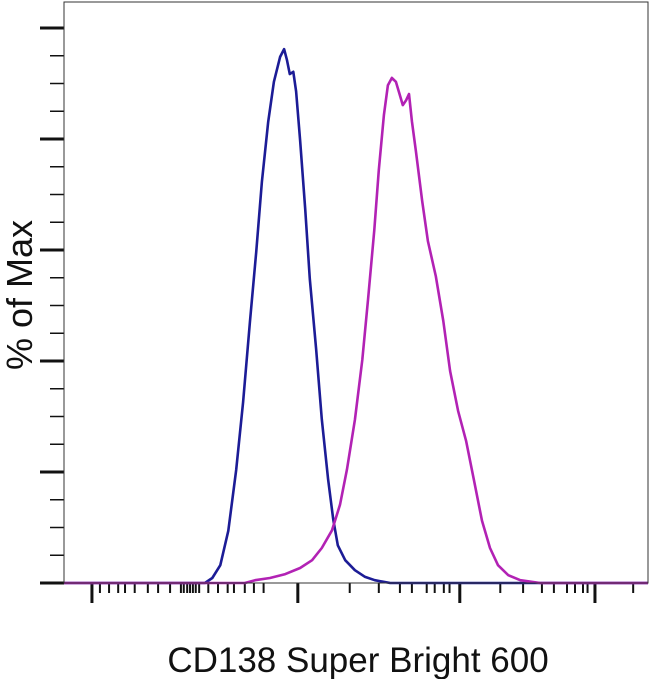 The width and height of the screenshot is (650, 679). Describe the element at coordinates (357, 660) in the screenshot. I see `x-axis-label: CD138 Super Bright 600` at that location.